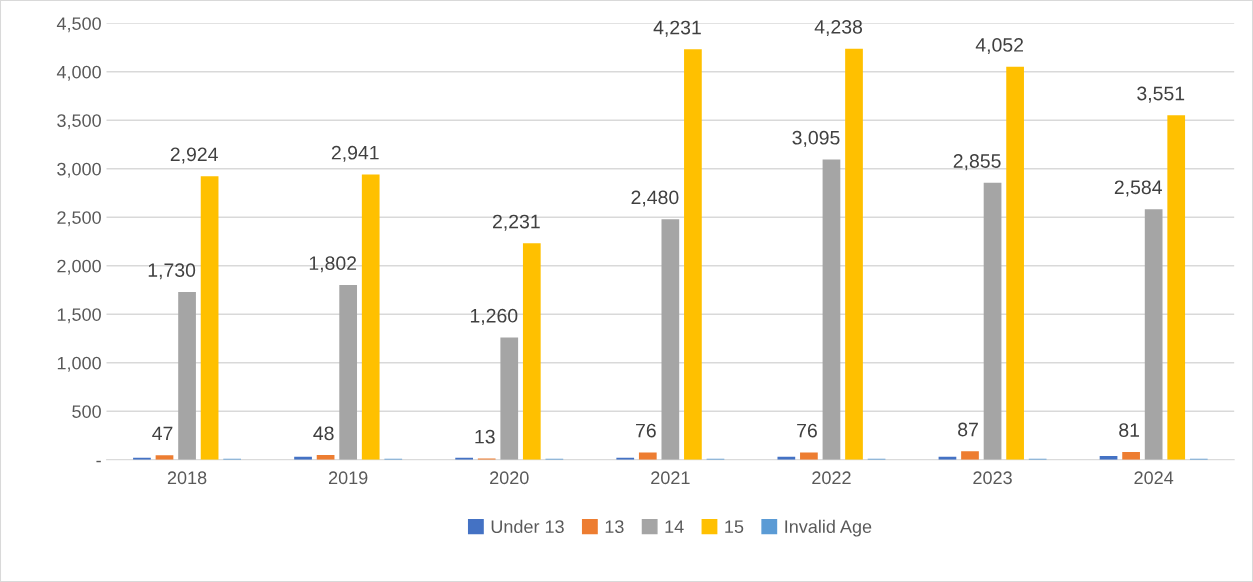  Describe the element at coordinates (79, 316) in the screenshot. I see `y-tick-label: 1,500` at that location.